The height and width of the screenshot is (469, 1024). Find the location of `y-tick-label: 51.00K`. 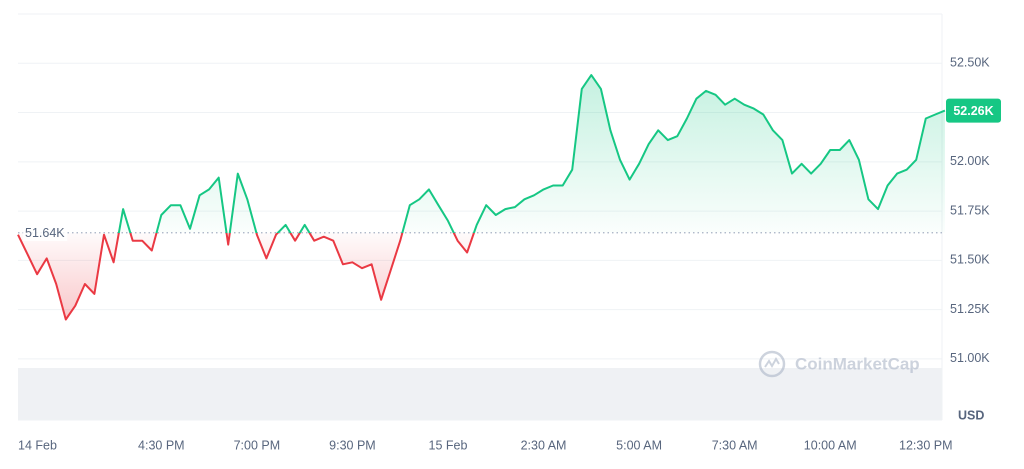

y-tick-label: 51.00K is located at coordinates (970, 358).